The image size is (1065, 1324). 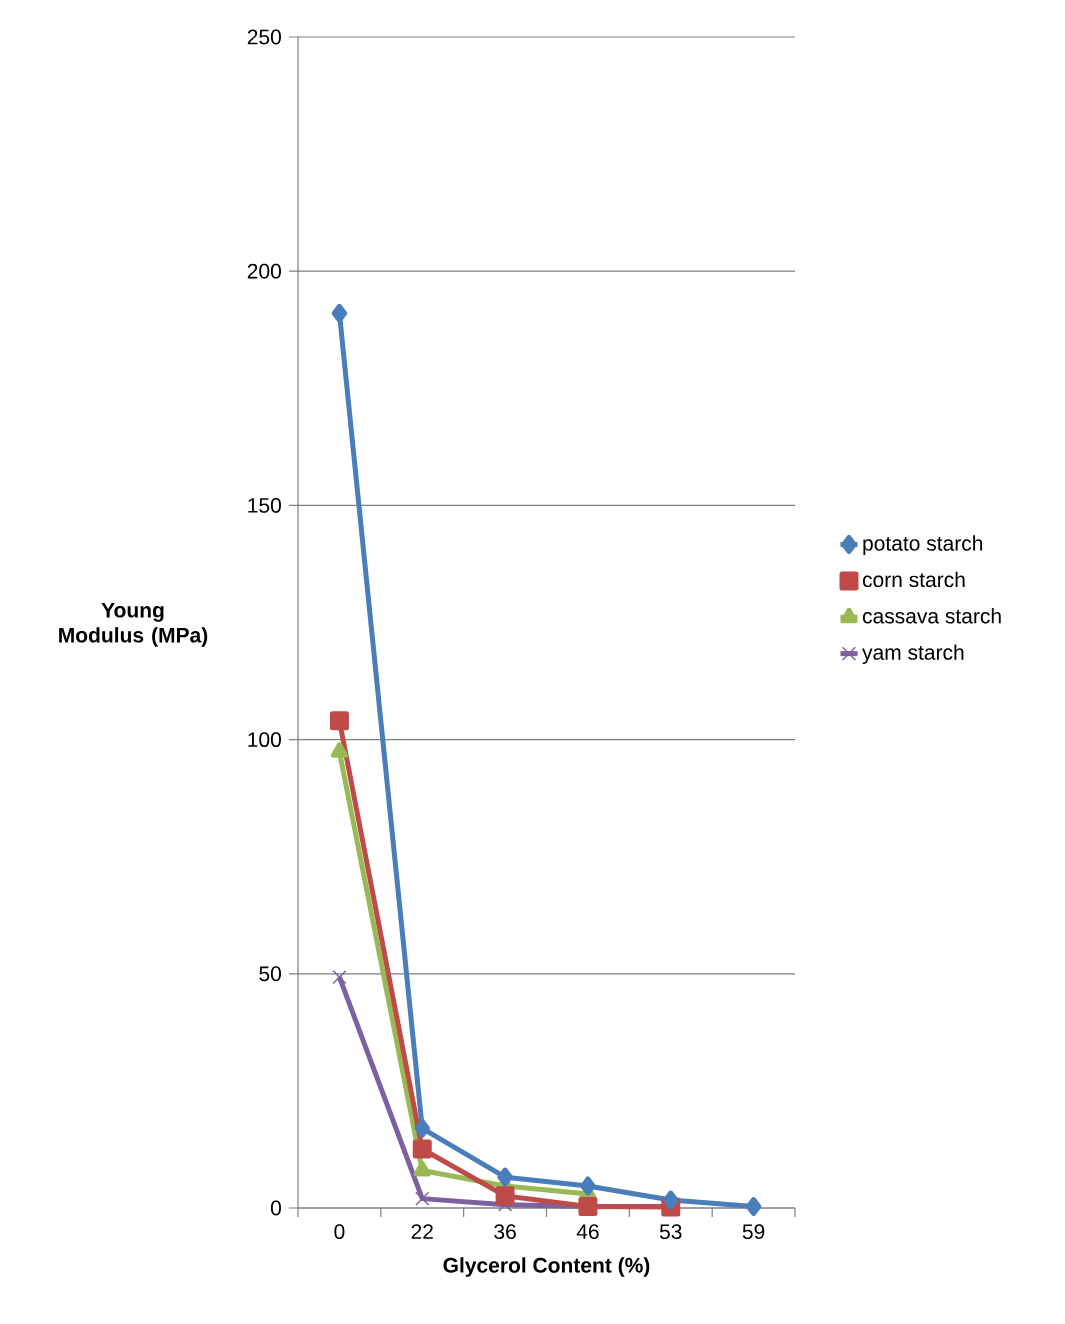 What do you see at coordinates (264, 740) in the screenshot?
I see `y-tick-label: 100` at bounding box center [264, 740].